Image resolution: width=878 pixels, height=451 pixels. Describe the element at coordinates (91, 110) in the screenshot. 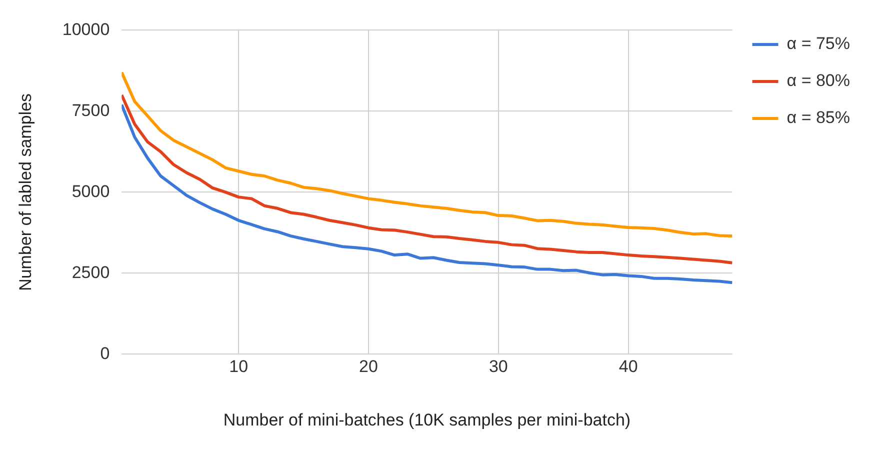

I see `y-tick-label: 7500` at that location.